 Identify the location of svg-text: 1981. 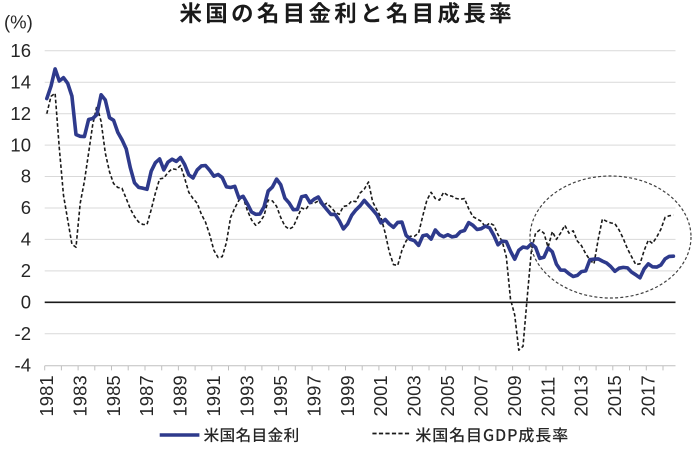
(46, 395).